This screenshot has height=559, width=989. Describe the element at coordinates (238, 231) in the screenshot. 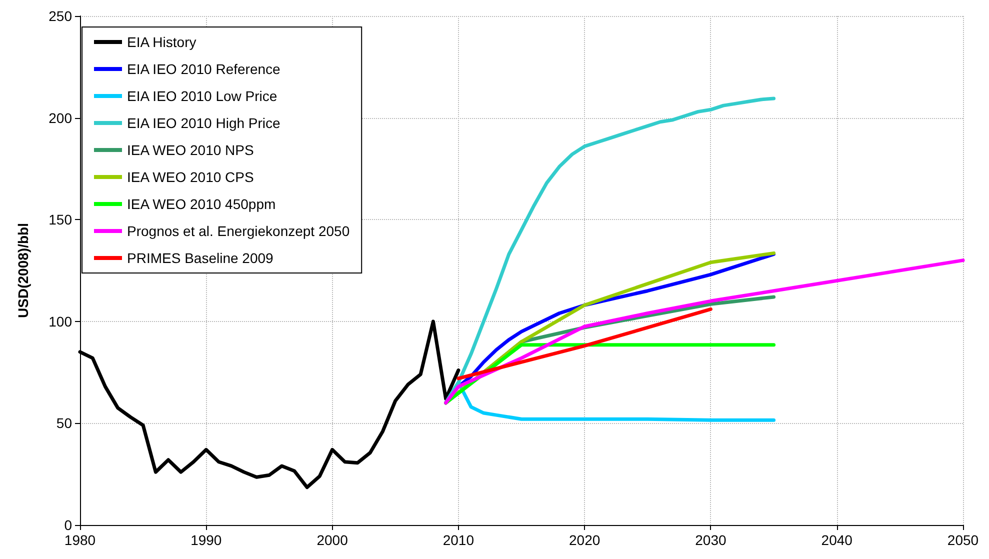

I see `legend-label: Prognos et al. Energiekonzept 2050` at that location.